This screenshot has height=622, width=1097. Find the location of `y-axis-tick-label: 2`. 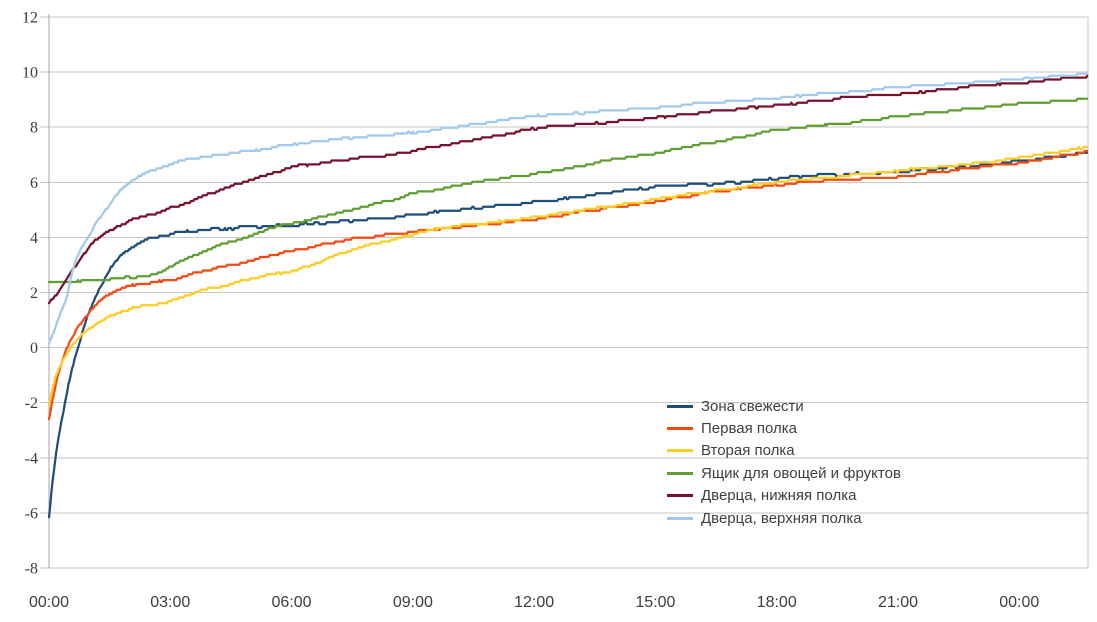

y-axis-tick-label: 2 is located at coordinates (34, 293).